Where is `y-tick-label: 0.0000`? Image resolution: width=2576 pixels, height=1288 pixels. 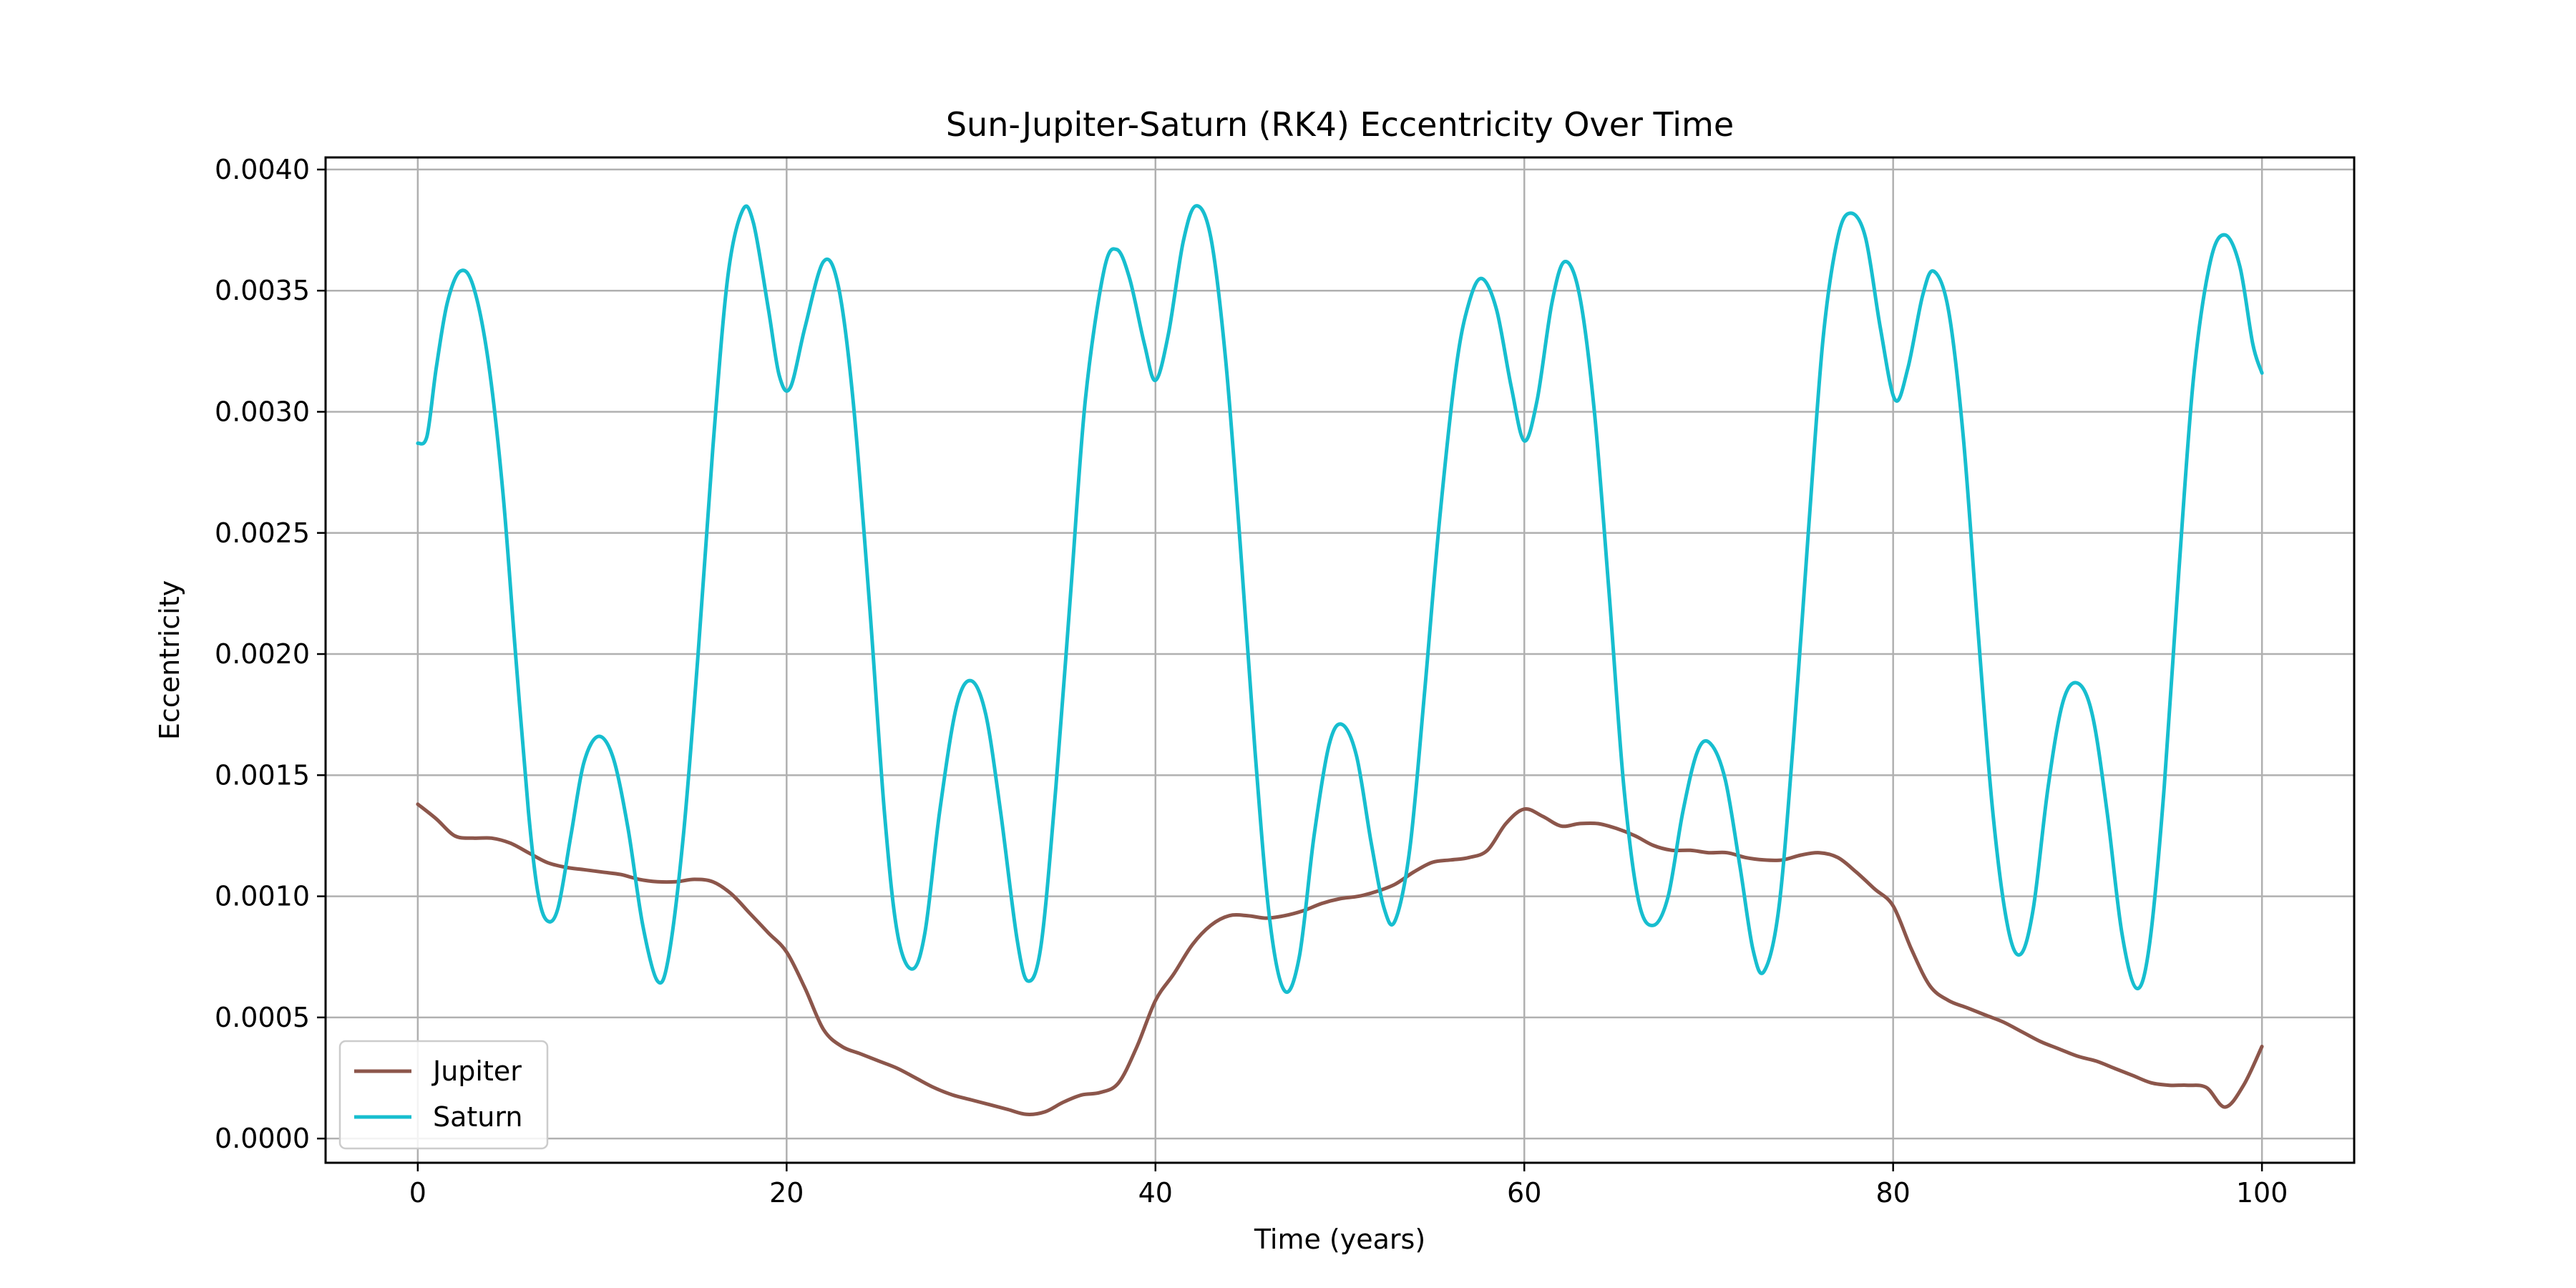 y-tick-label: 0.0000 is located at coordinates (262, 1138).